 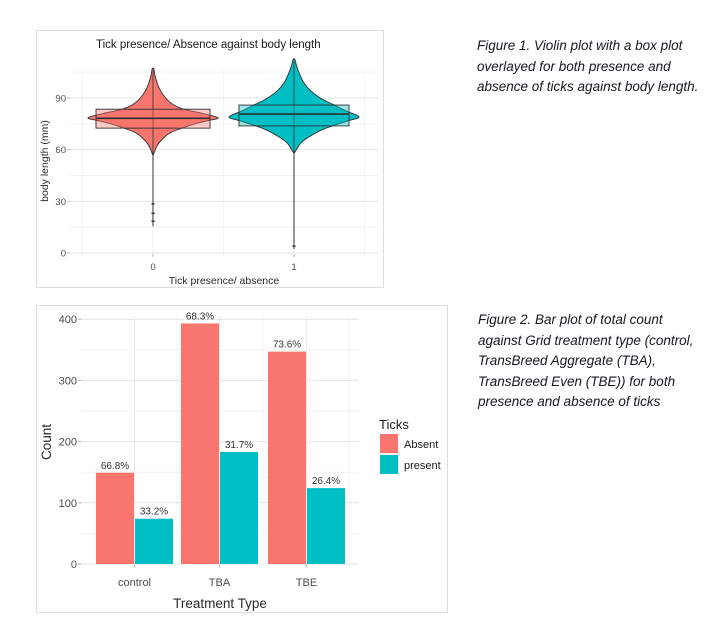 What do you see at coordinates (152, 267) in the screenshot?
I see `x-tick-label: 0` at bounding box center [152, 267].